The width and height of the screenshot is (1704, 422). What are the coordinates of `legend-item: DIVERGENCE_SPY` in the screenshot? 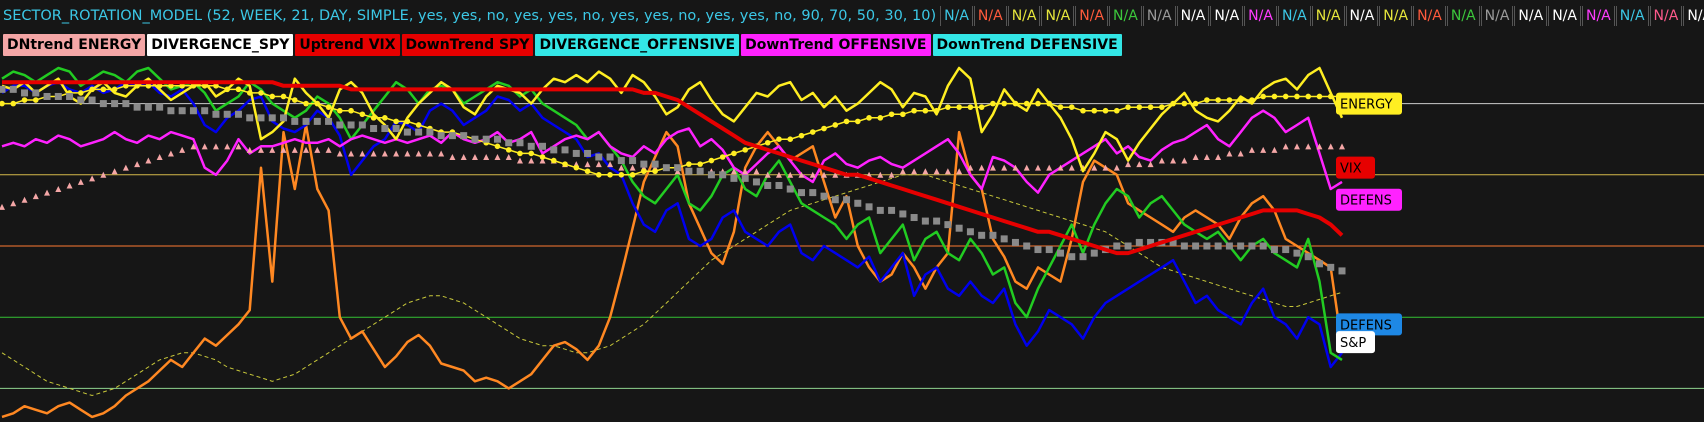 It's located at (220, 45).